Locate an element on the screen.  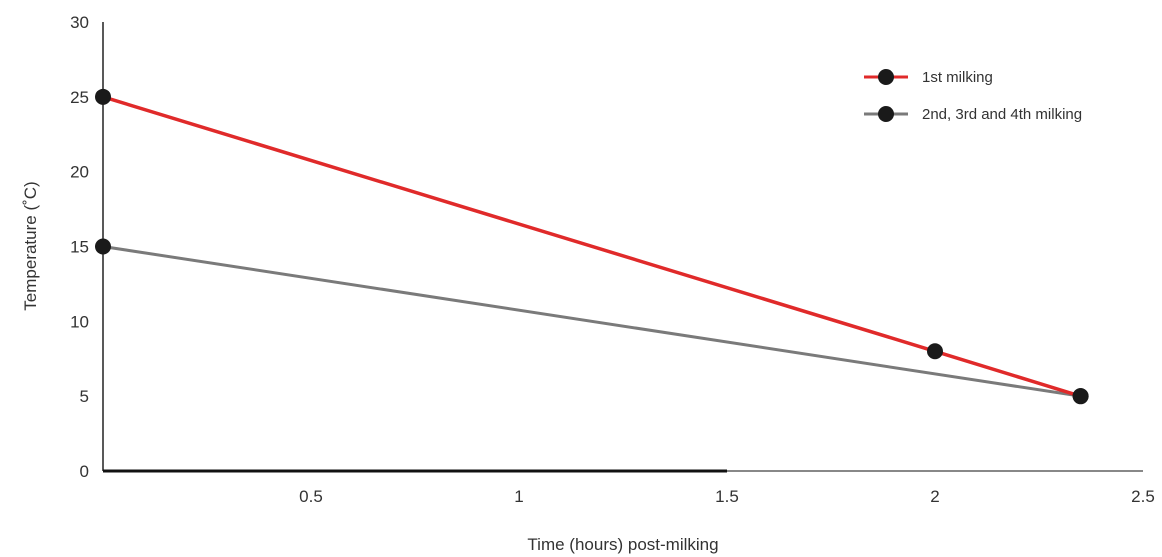
x-tick-label: 1.5 is located at coordinates (727, 496).